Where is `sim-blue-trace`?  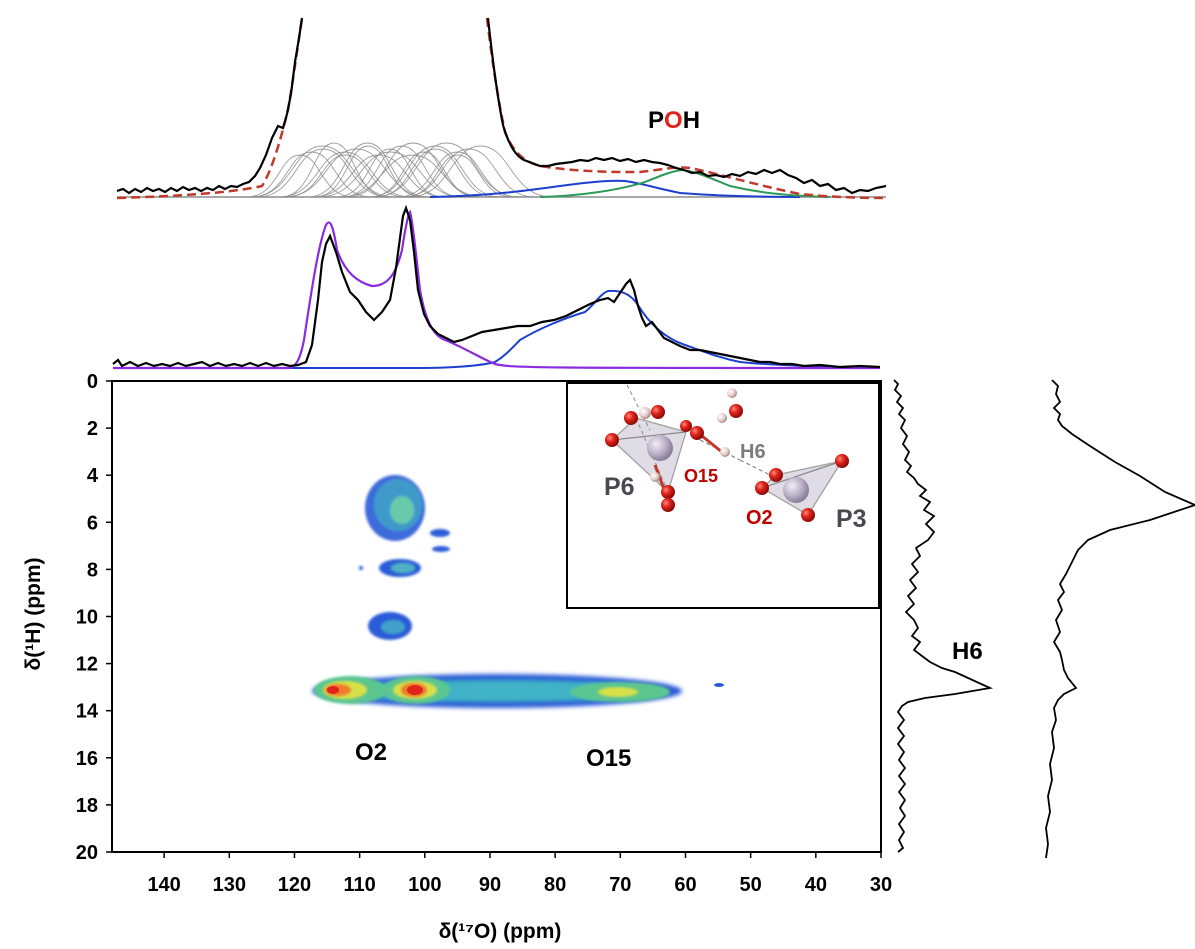 sim-blue-trace is located at coordinates (497, 329).